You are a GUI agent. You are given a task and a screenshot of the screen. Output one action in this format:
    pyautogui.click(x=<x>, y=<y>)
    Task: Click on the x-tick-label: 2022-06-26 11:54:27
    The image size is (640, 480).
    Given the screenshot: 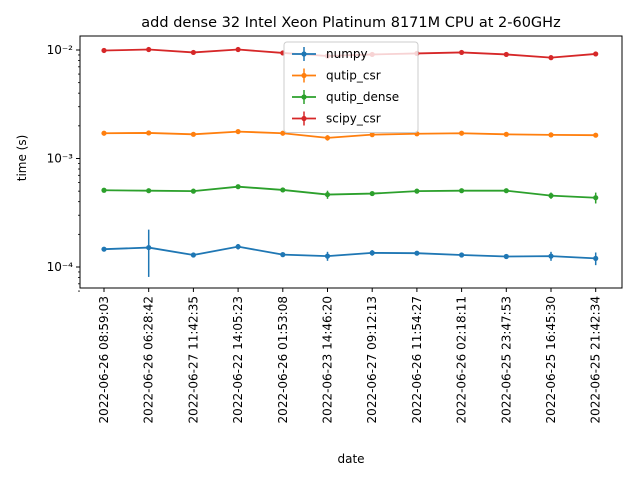 What is the action you would take?
    pyautogui.click(x=417, y=359)
    